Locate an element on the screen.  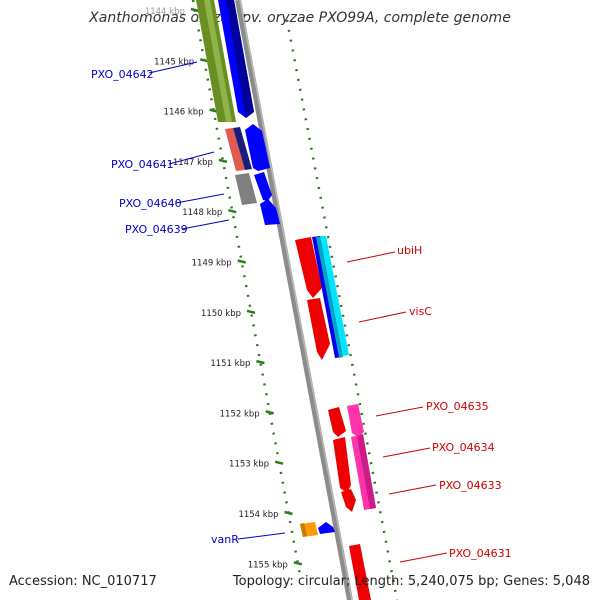
gene-pxo04641-red is located at coordinates (235, 149).